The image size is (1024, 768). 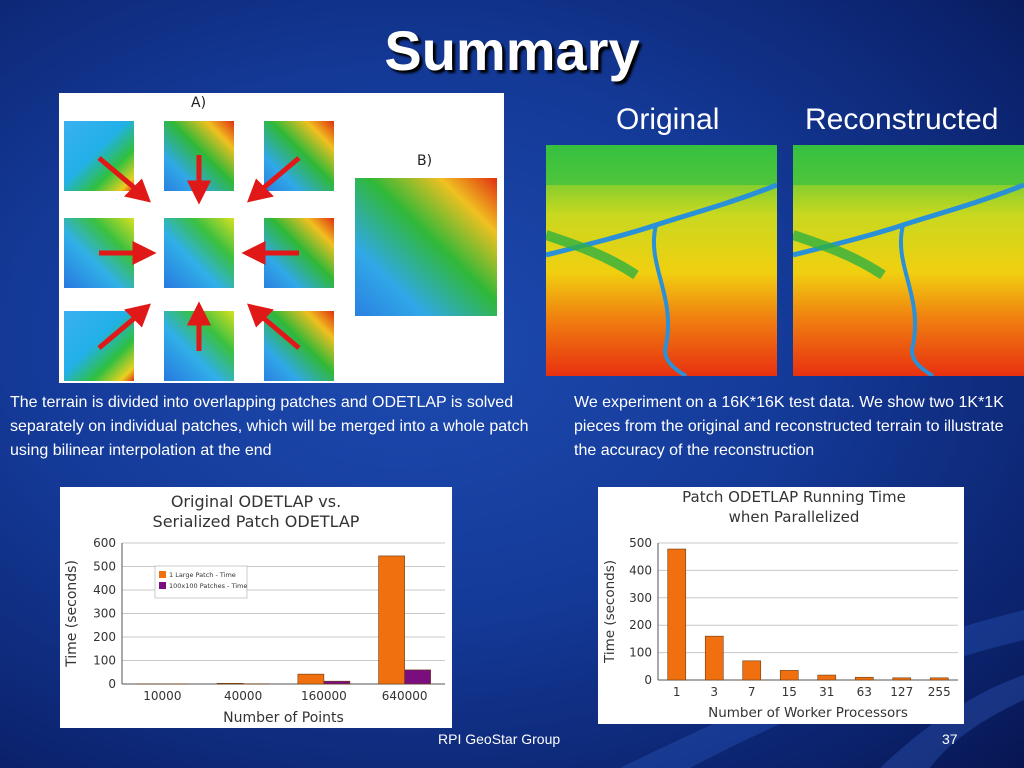 What do you see at coordinates (864, 692) in the screenshot?
I see `x-tick-label: 63` at bounding box center [864, 692].